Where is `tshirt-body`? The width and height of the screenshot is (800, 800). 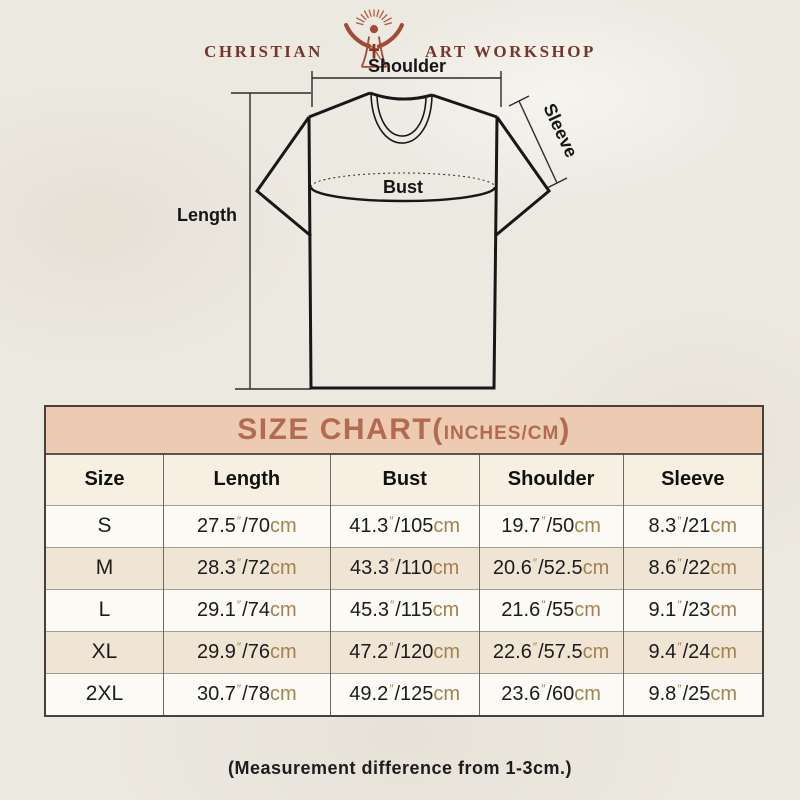 tshirt-body is located at coordinates (403, 253).